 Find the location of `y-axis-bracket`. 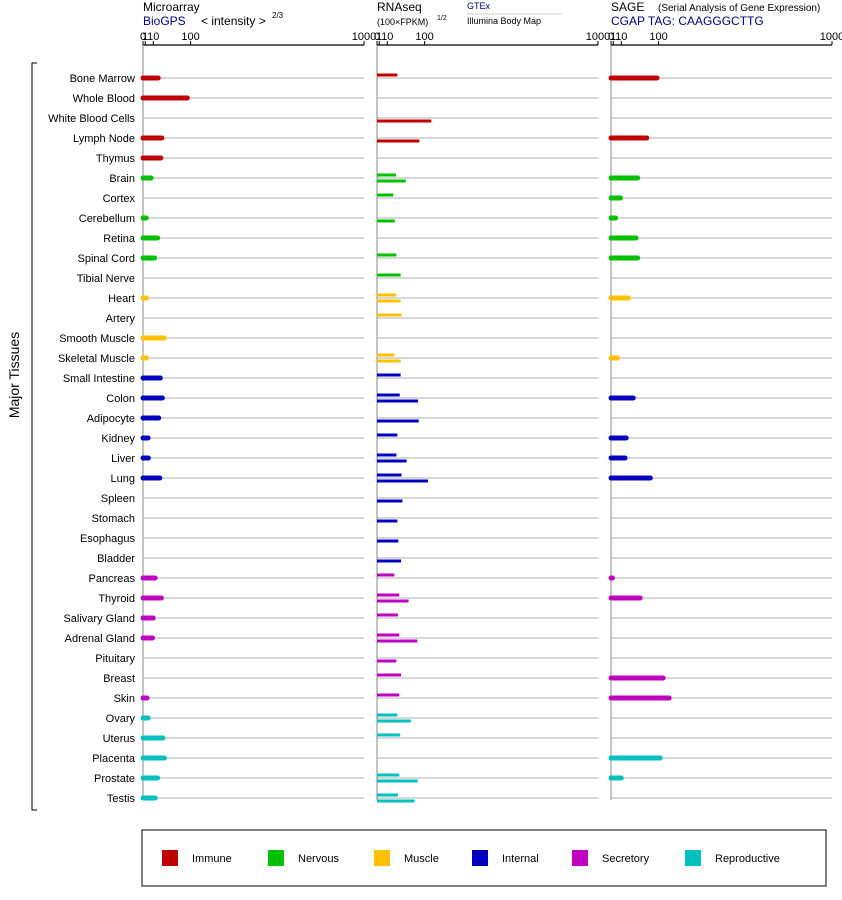

y-axis-bracket is located at coordinates (34, 436).